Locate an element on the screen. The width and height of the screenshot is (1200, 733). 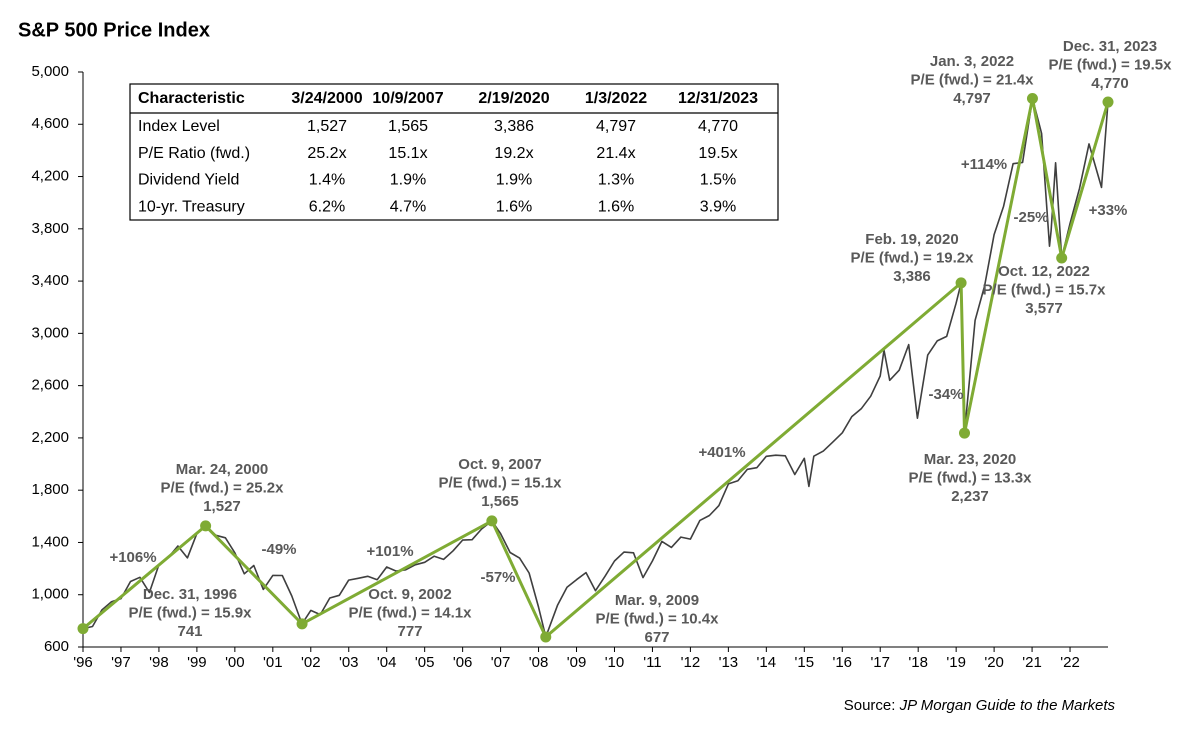
table-cell: 15.1x is located at coordinates (407, 153).